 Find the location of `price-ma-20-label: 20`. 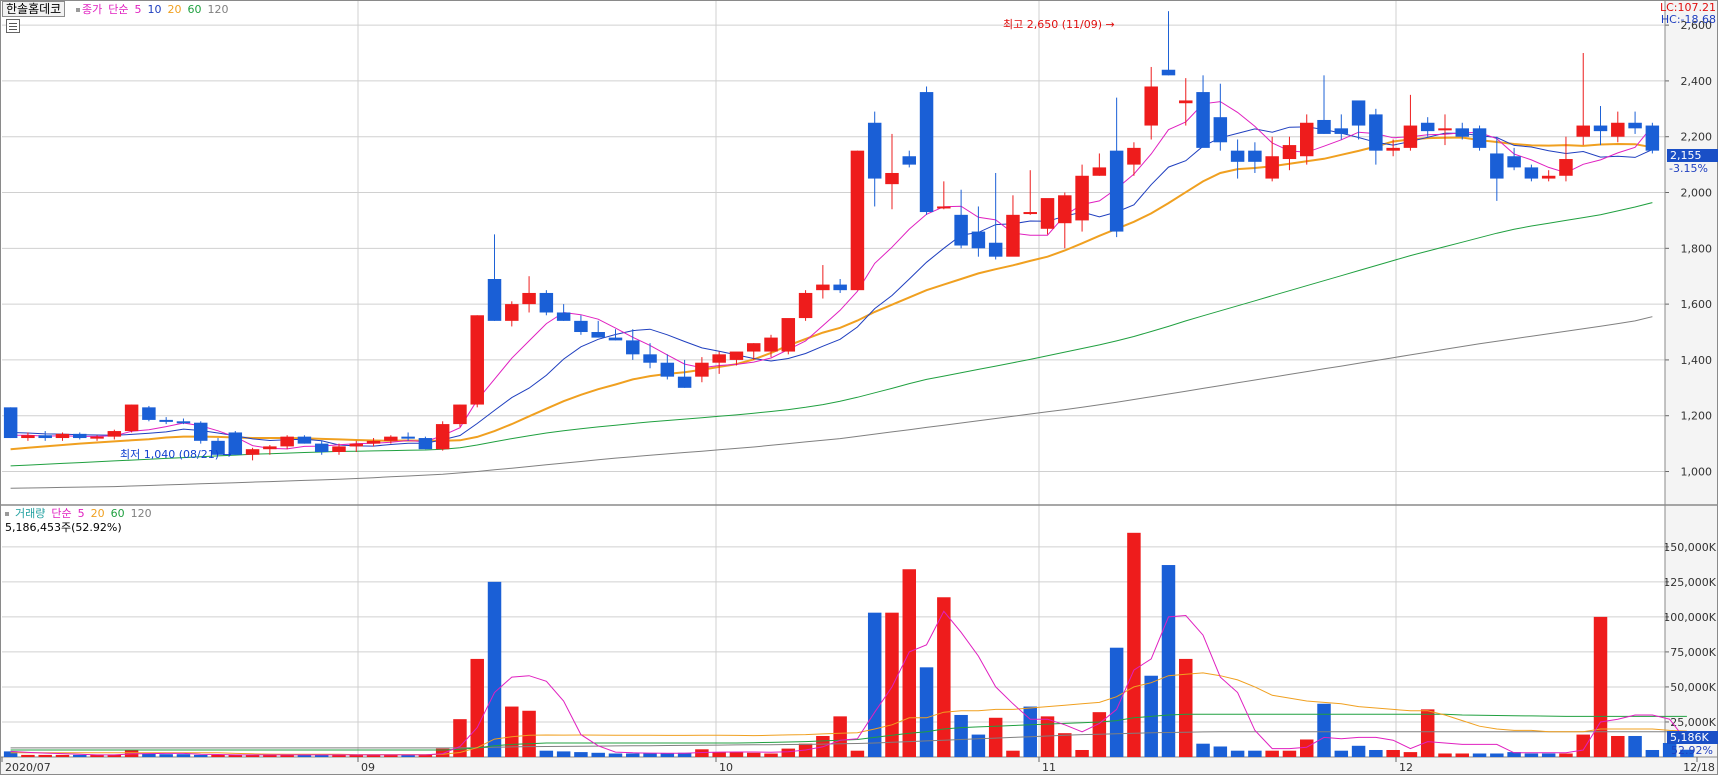

price-ma-20-label: 20 is located at coordinates (174, 9).